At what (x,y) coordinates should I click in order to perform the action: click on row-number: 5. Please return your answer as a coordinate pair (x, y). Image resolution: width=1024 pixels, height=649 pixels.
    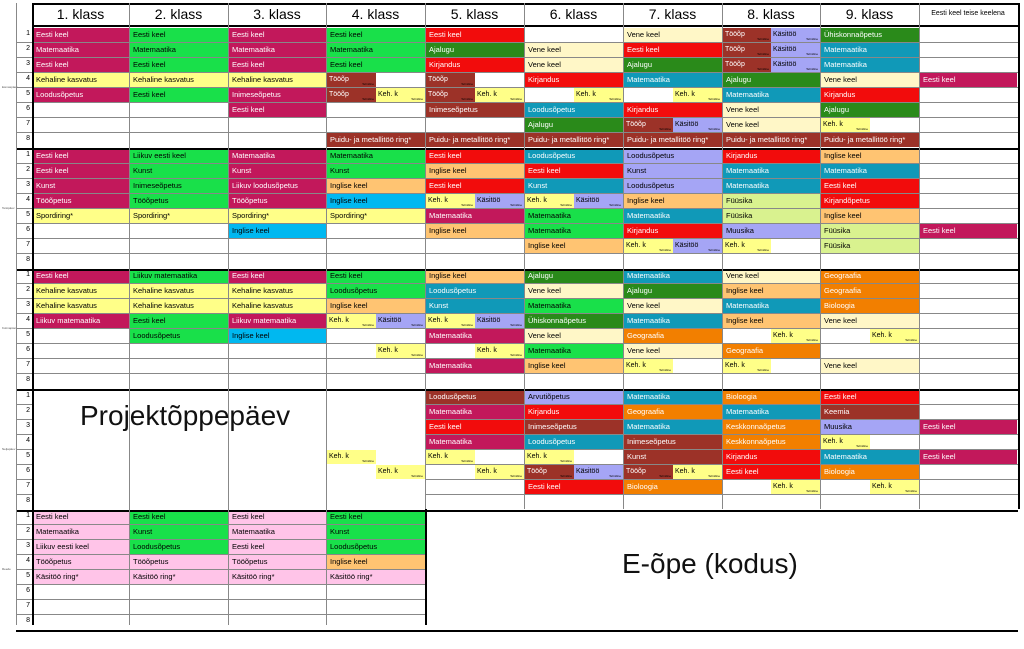
    Looking at the image, I should click on (28, 575).